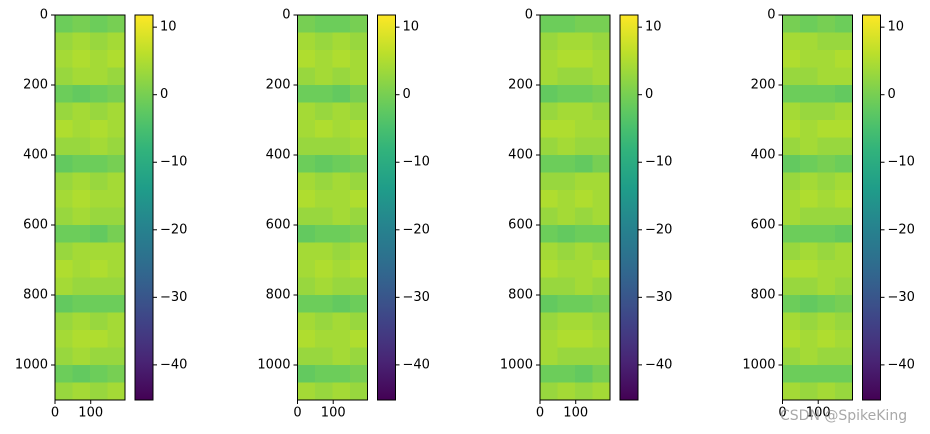  What do you see at coordinates (332, 207) in the screenshot?
I see `plot-frame` at bounding box center [332, 207].